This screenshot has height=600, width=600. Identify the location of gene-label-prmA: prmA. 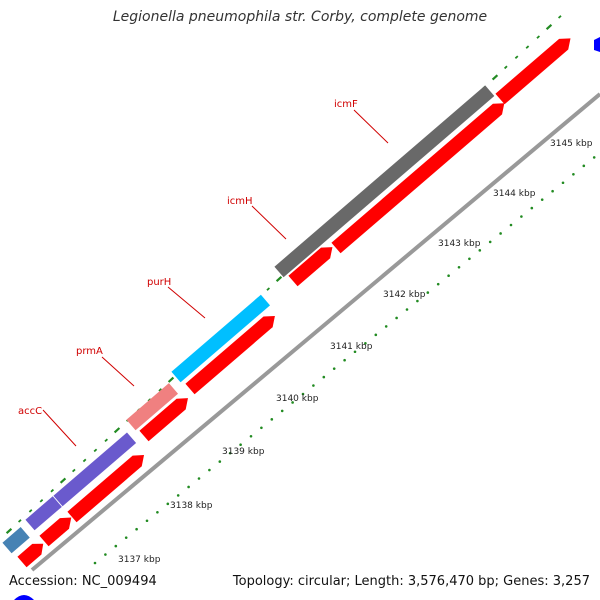
(89, 351).